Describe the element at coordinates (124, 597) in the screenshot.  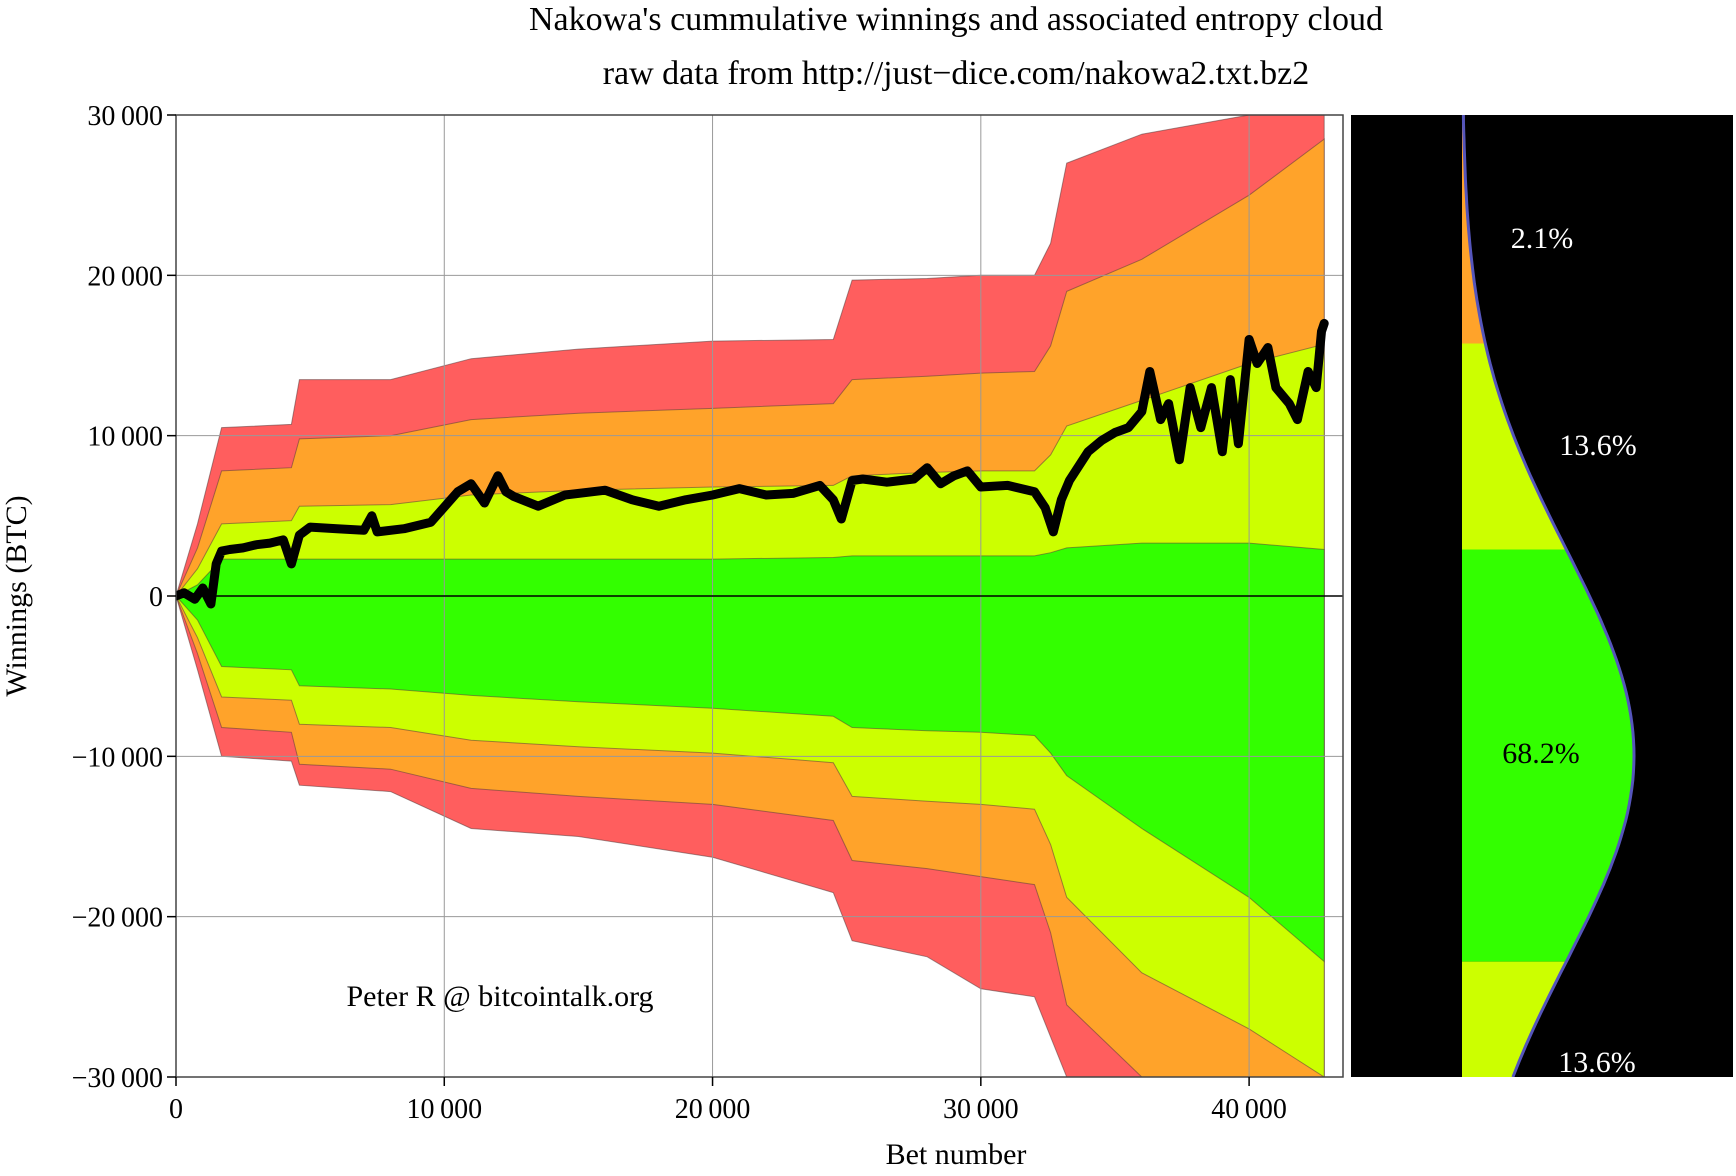
I see `y-axis-ticks: 30 000 20 000 10 000 0 −10 000 −20 000 −30 000` at that location.